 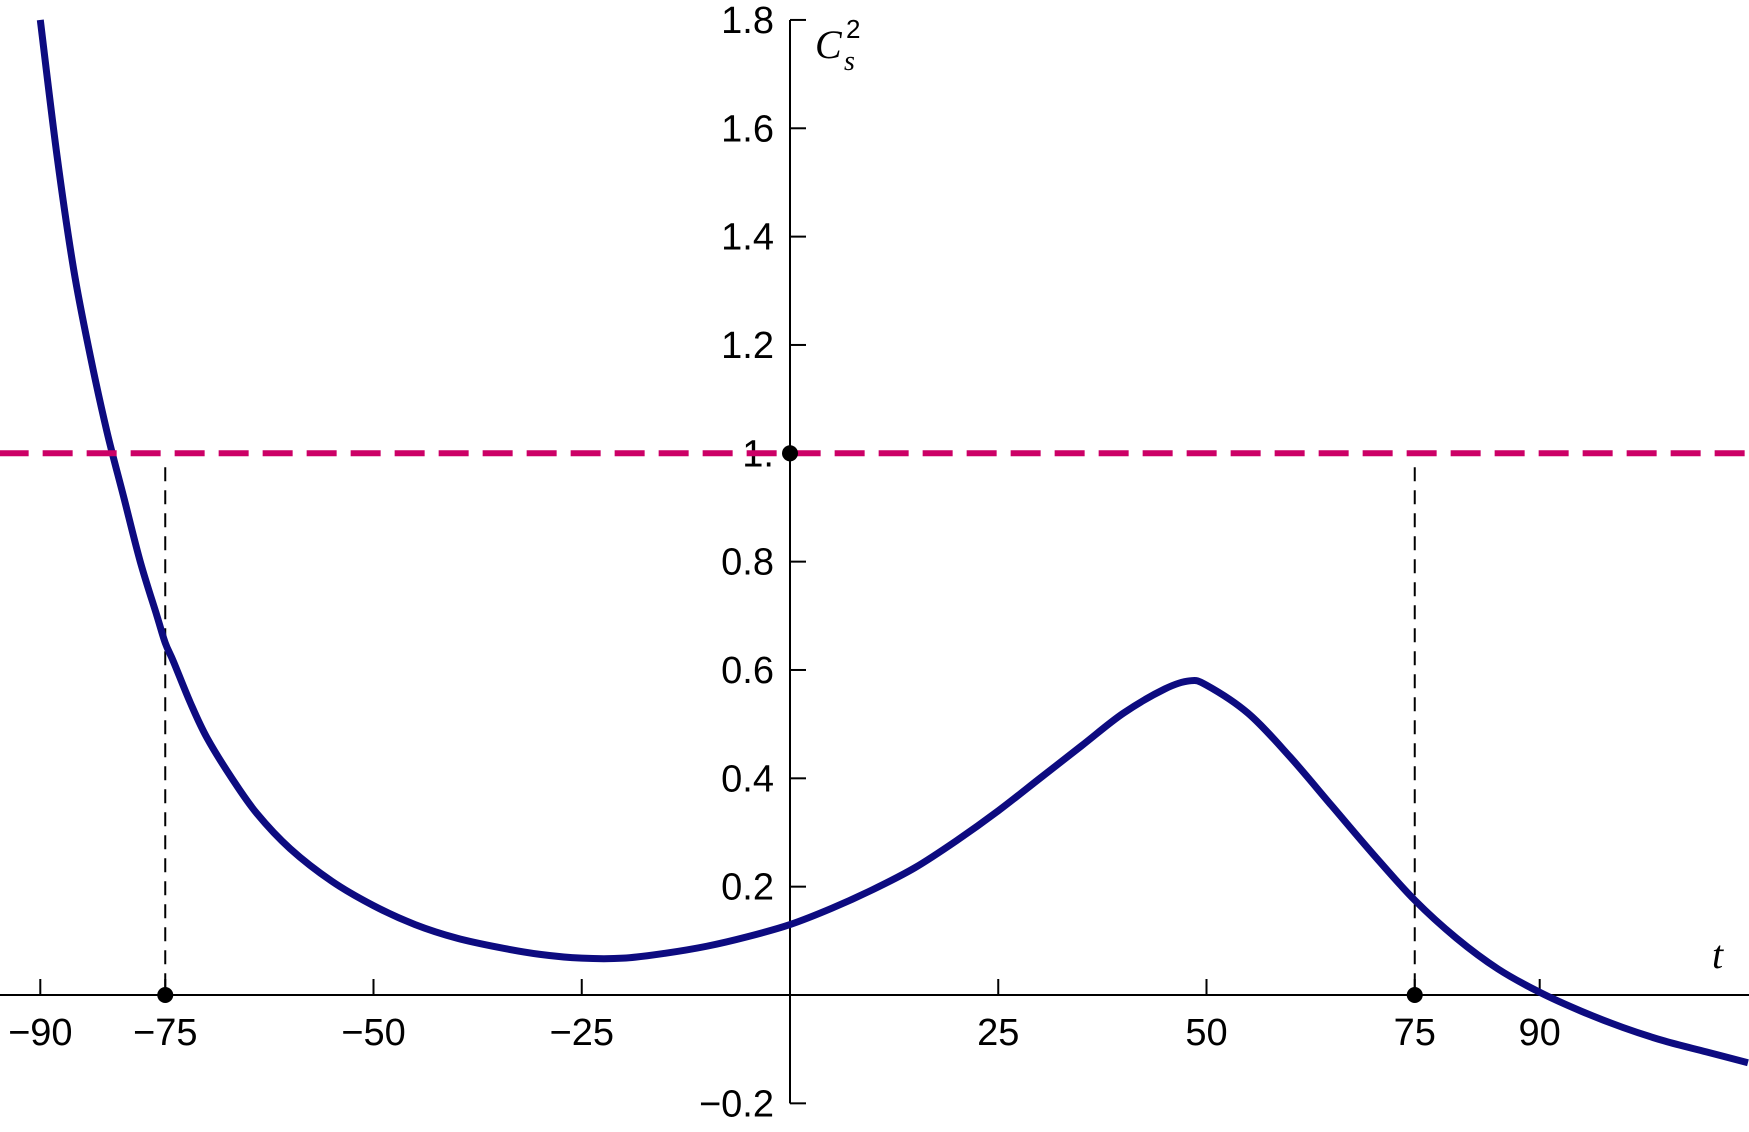 I want to click on y-axis-title-superscript: 2, so click(x=853, y=29).